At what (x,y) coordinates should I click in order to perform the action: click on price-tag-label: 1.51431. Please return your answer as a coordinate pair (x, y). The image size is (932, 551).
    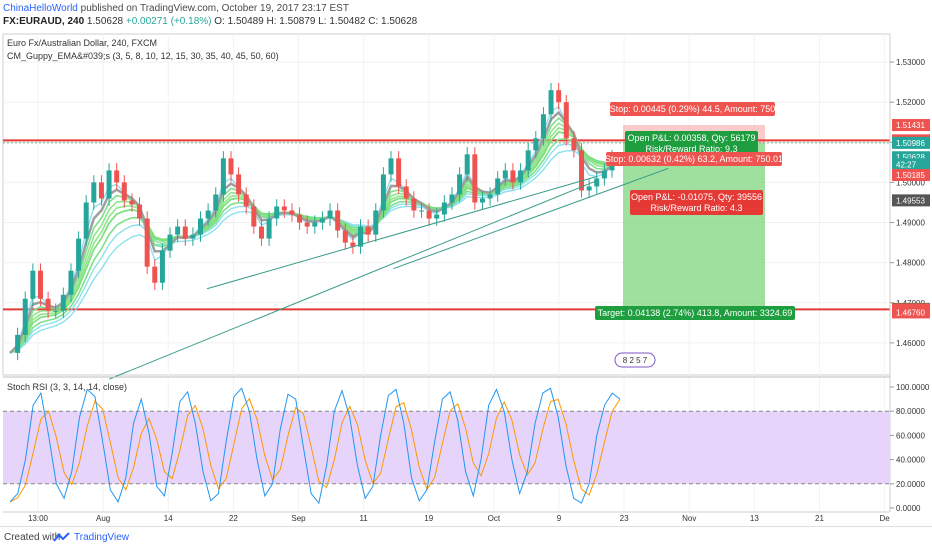
    Looking at the image, I should click on (910, 125).